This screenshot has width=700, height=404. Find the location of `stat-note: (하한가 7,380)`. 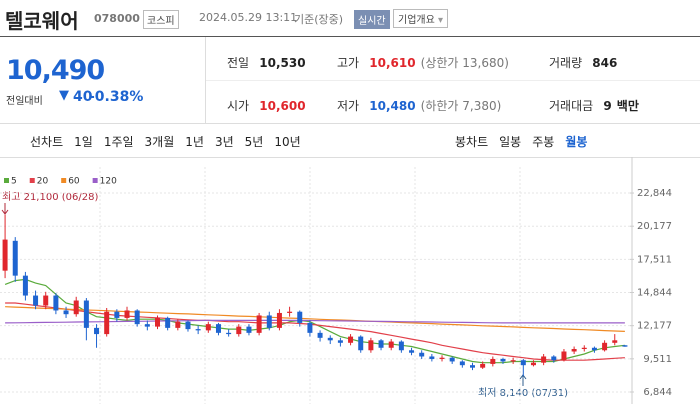

stat-note: (하한가 7,380) is located at coordinates (461, 106).